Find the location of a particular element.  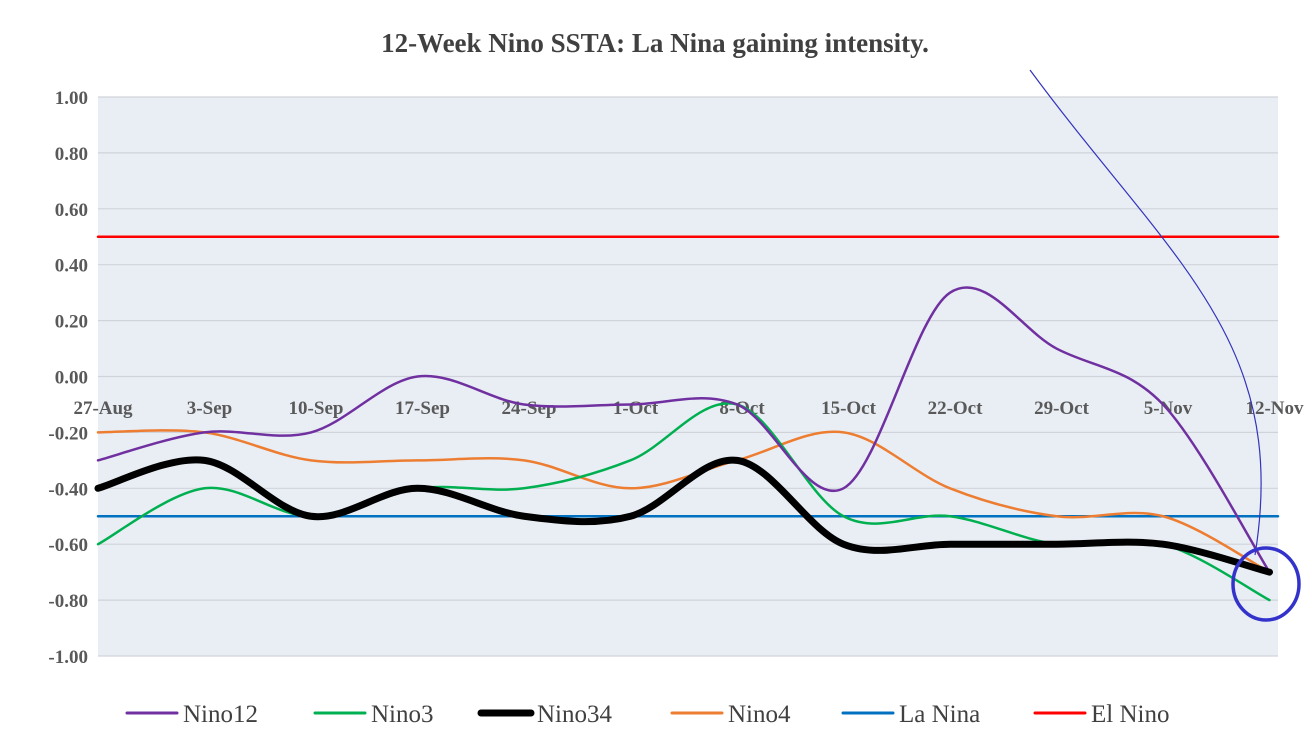

legend-item: La Nina is located at coordinates (910, 714).